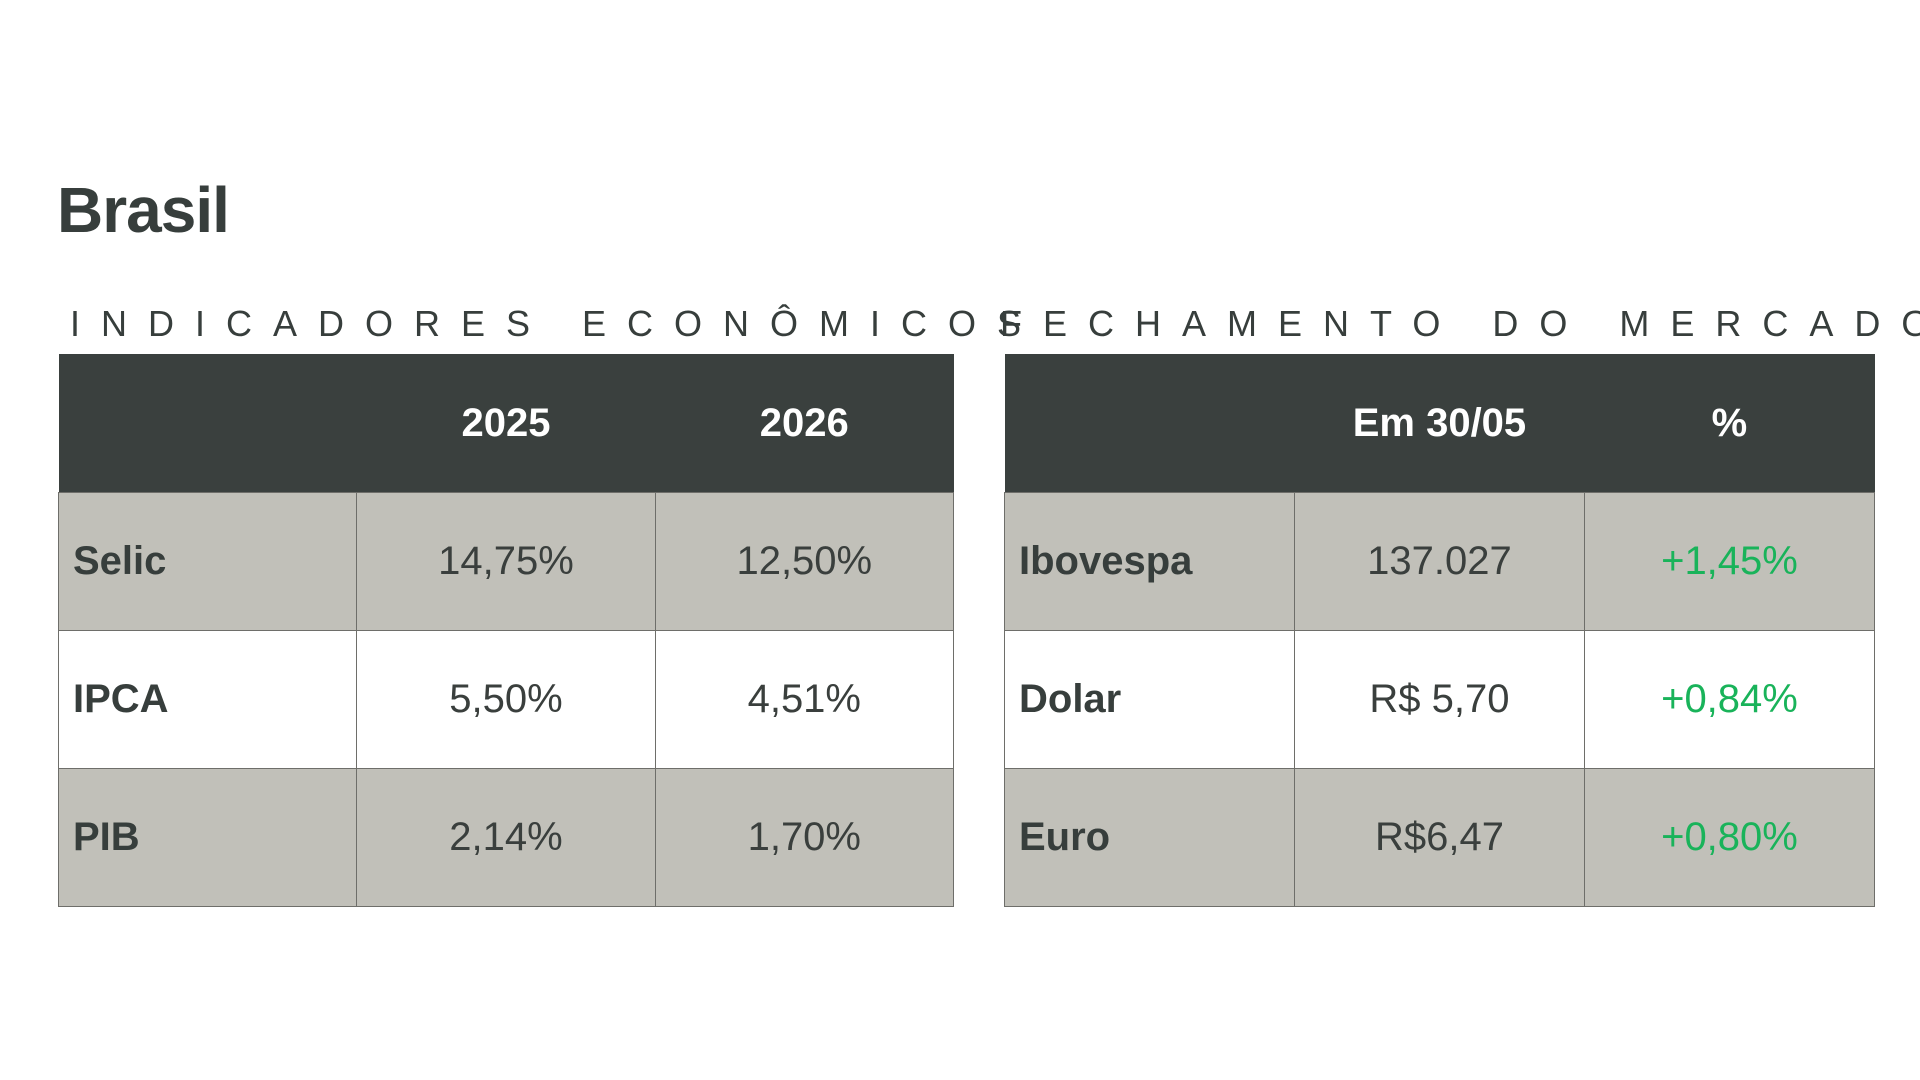 This screenshot has height=1080, width=1920. I want to click on table-row: PIB 2,14% 1,70%, so click(506, 837).